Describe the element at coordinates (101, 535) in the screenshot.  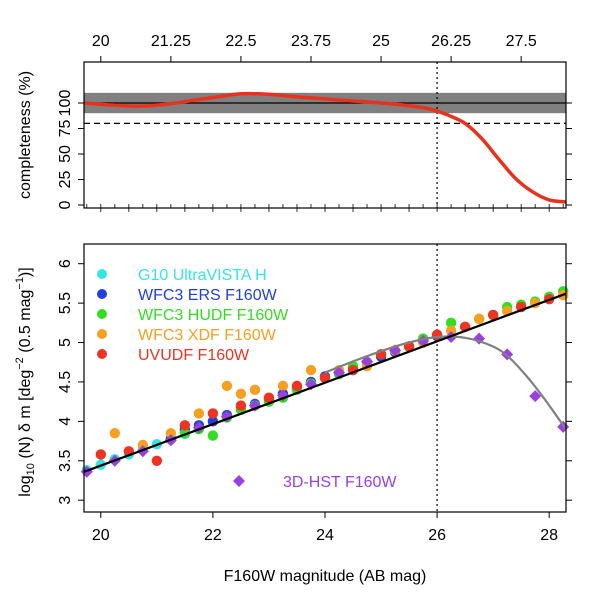
I see `counts-x-tick-label: 20` at that location.